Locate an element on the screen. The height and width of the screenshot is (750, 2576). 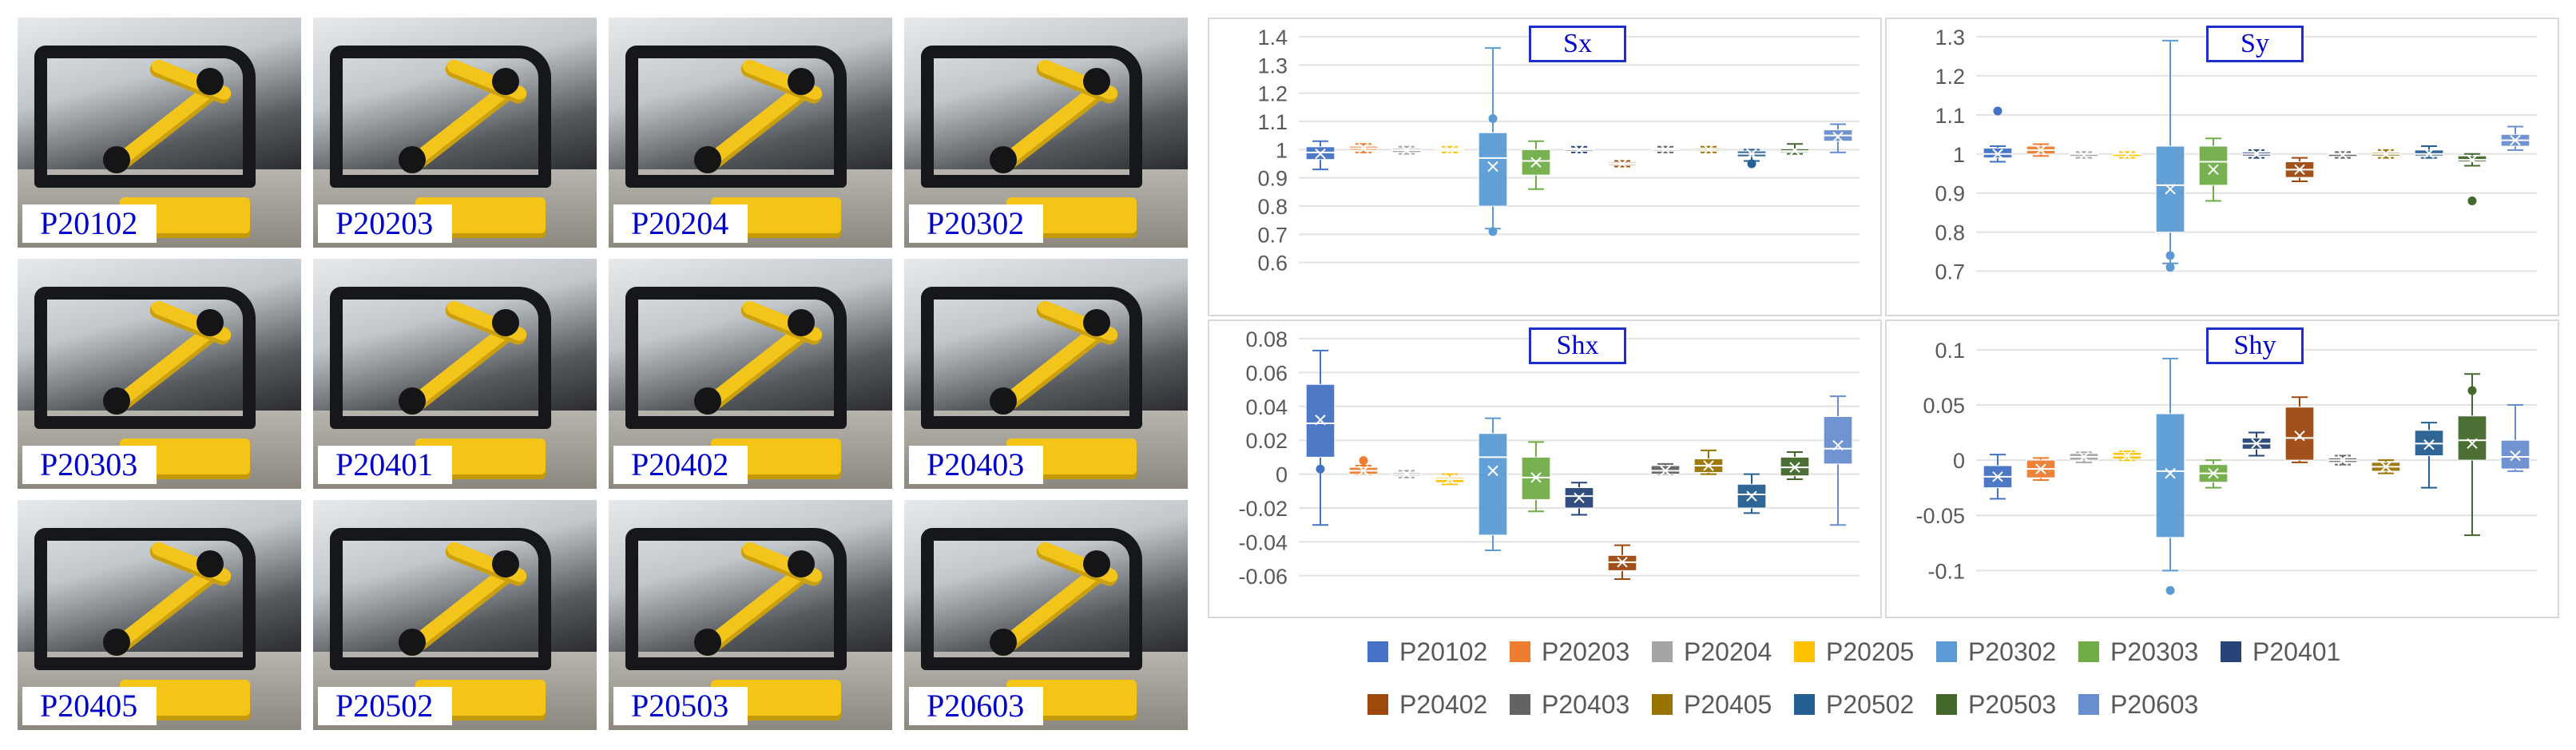
y-tick-label: 1.1 is located at coordinates (1272, 122).